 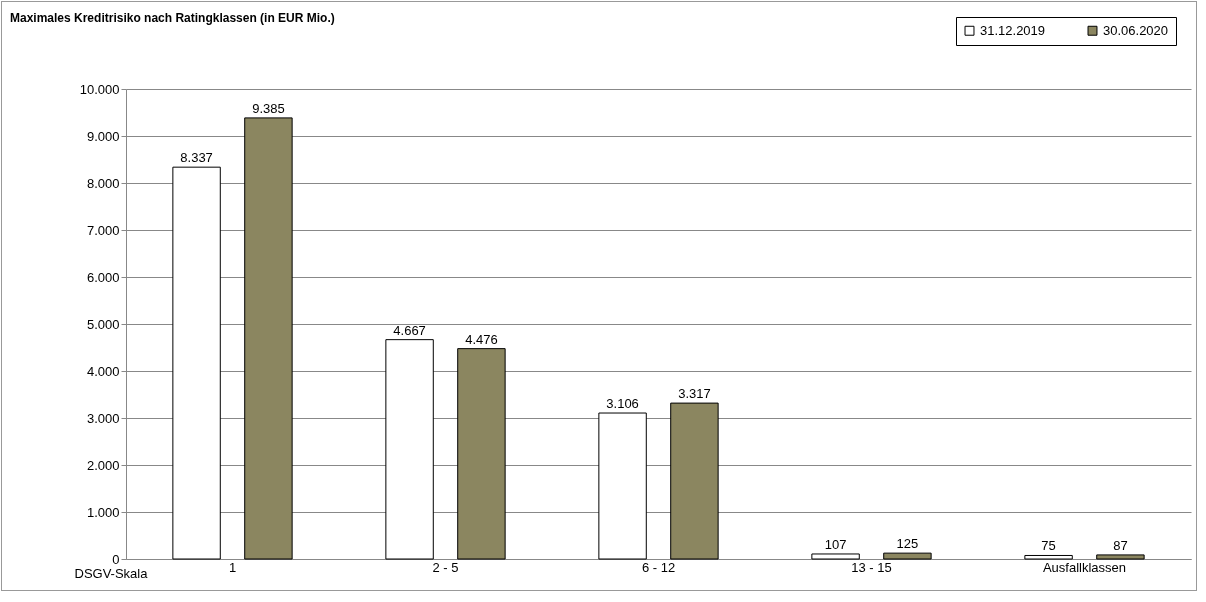 What do you see at coordinates (99, 89) in the screenshot?
I see `y-tick-label: 10.000` at bounding box center [99, 89].